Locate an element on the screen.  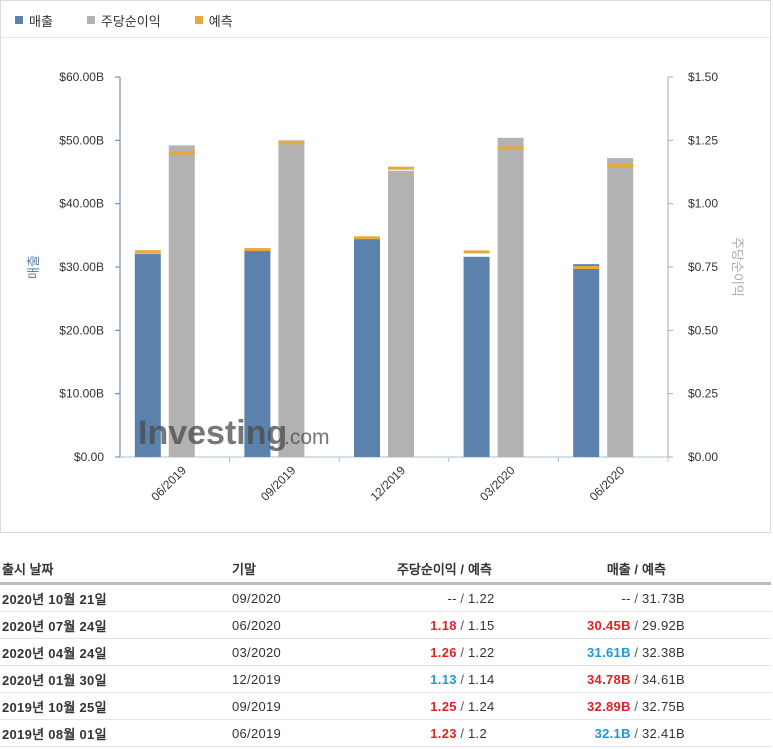
cell-revenue-forecast-value: 32.41B is located at coordinates (664, 733).